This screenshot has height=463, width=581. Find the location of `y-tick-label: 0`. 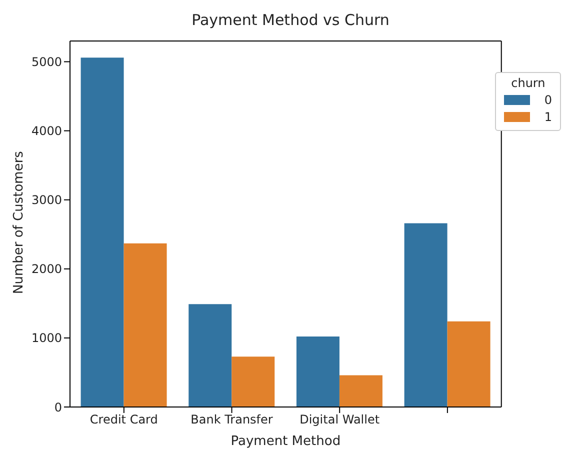

y-tick-label: 0 is located at coordinates (58, 407).